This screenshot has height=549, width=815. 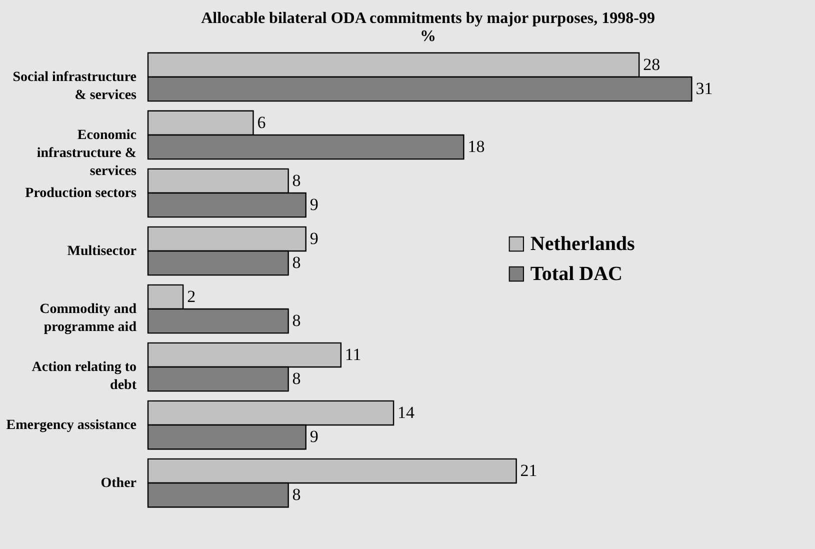 What do you see at coordinates (84, 377) in the screenshot?
I see `y-tick-label: Action relating to debt` at bounding box center [84, 377].